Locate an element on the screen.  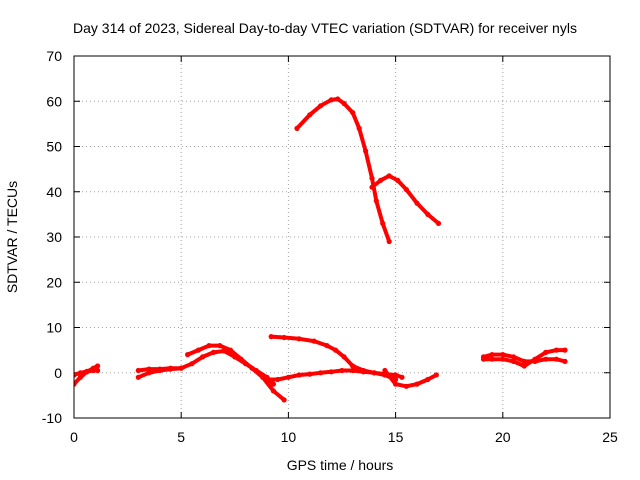
y-tick-label: 30 is located at coordinates (54, 237).